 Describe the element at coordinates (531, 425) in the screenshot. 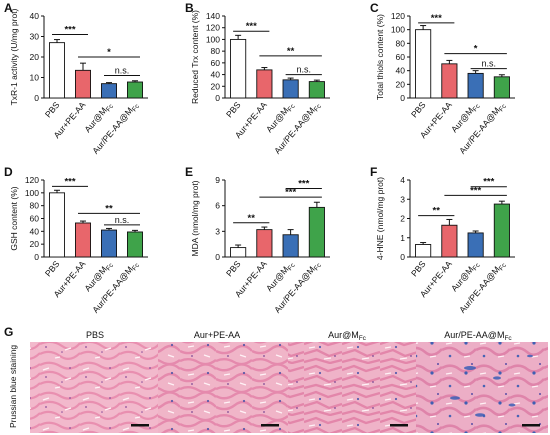

I see `scale-bar-aur-pe-aa-mfc` at that location.